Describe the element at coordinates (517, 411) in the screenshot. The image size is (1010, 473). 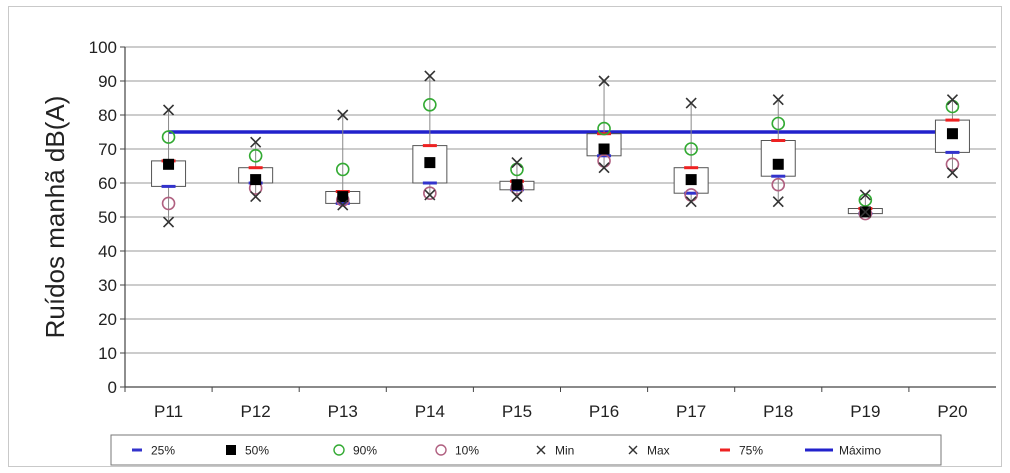
I see `x-tick-label-p15: P15` at that location.